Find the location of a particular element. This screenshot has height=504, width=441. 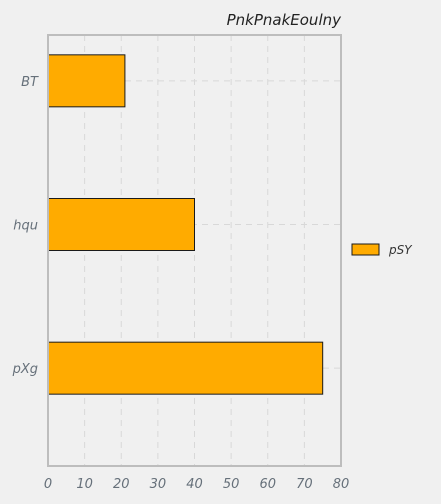

bar-pXg is located at coordinates (185, 368).